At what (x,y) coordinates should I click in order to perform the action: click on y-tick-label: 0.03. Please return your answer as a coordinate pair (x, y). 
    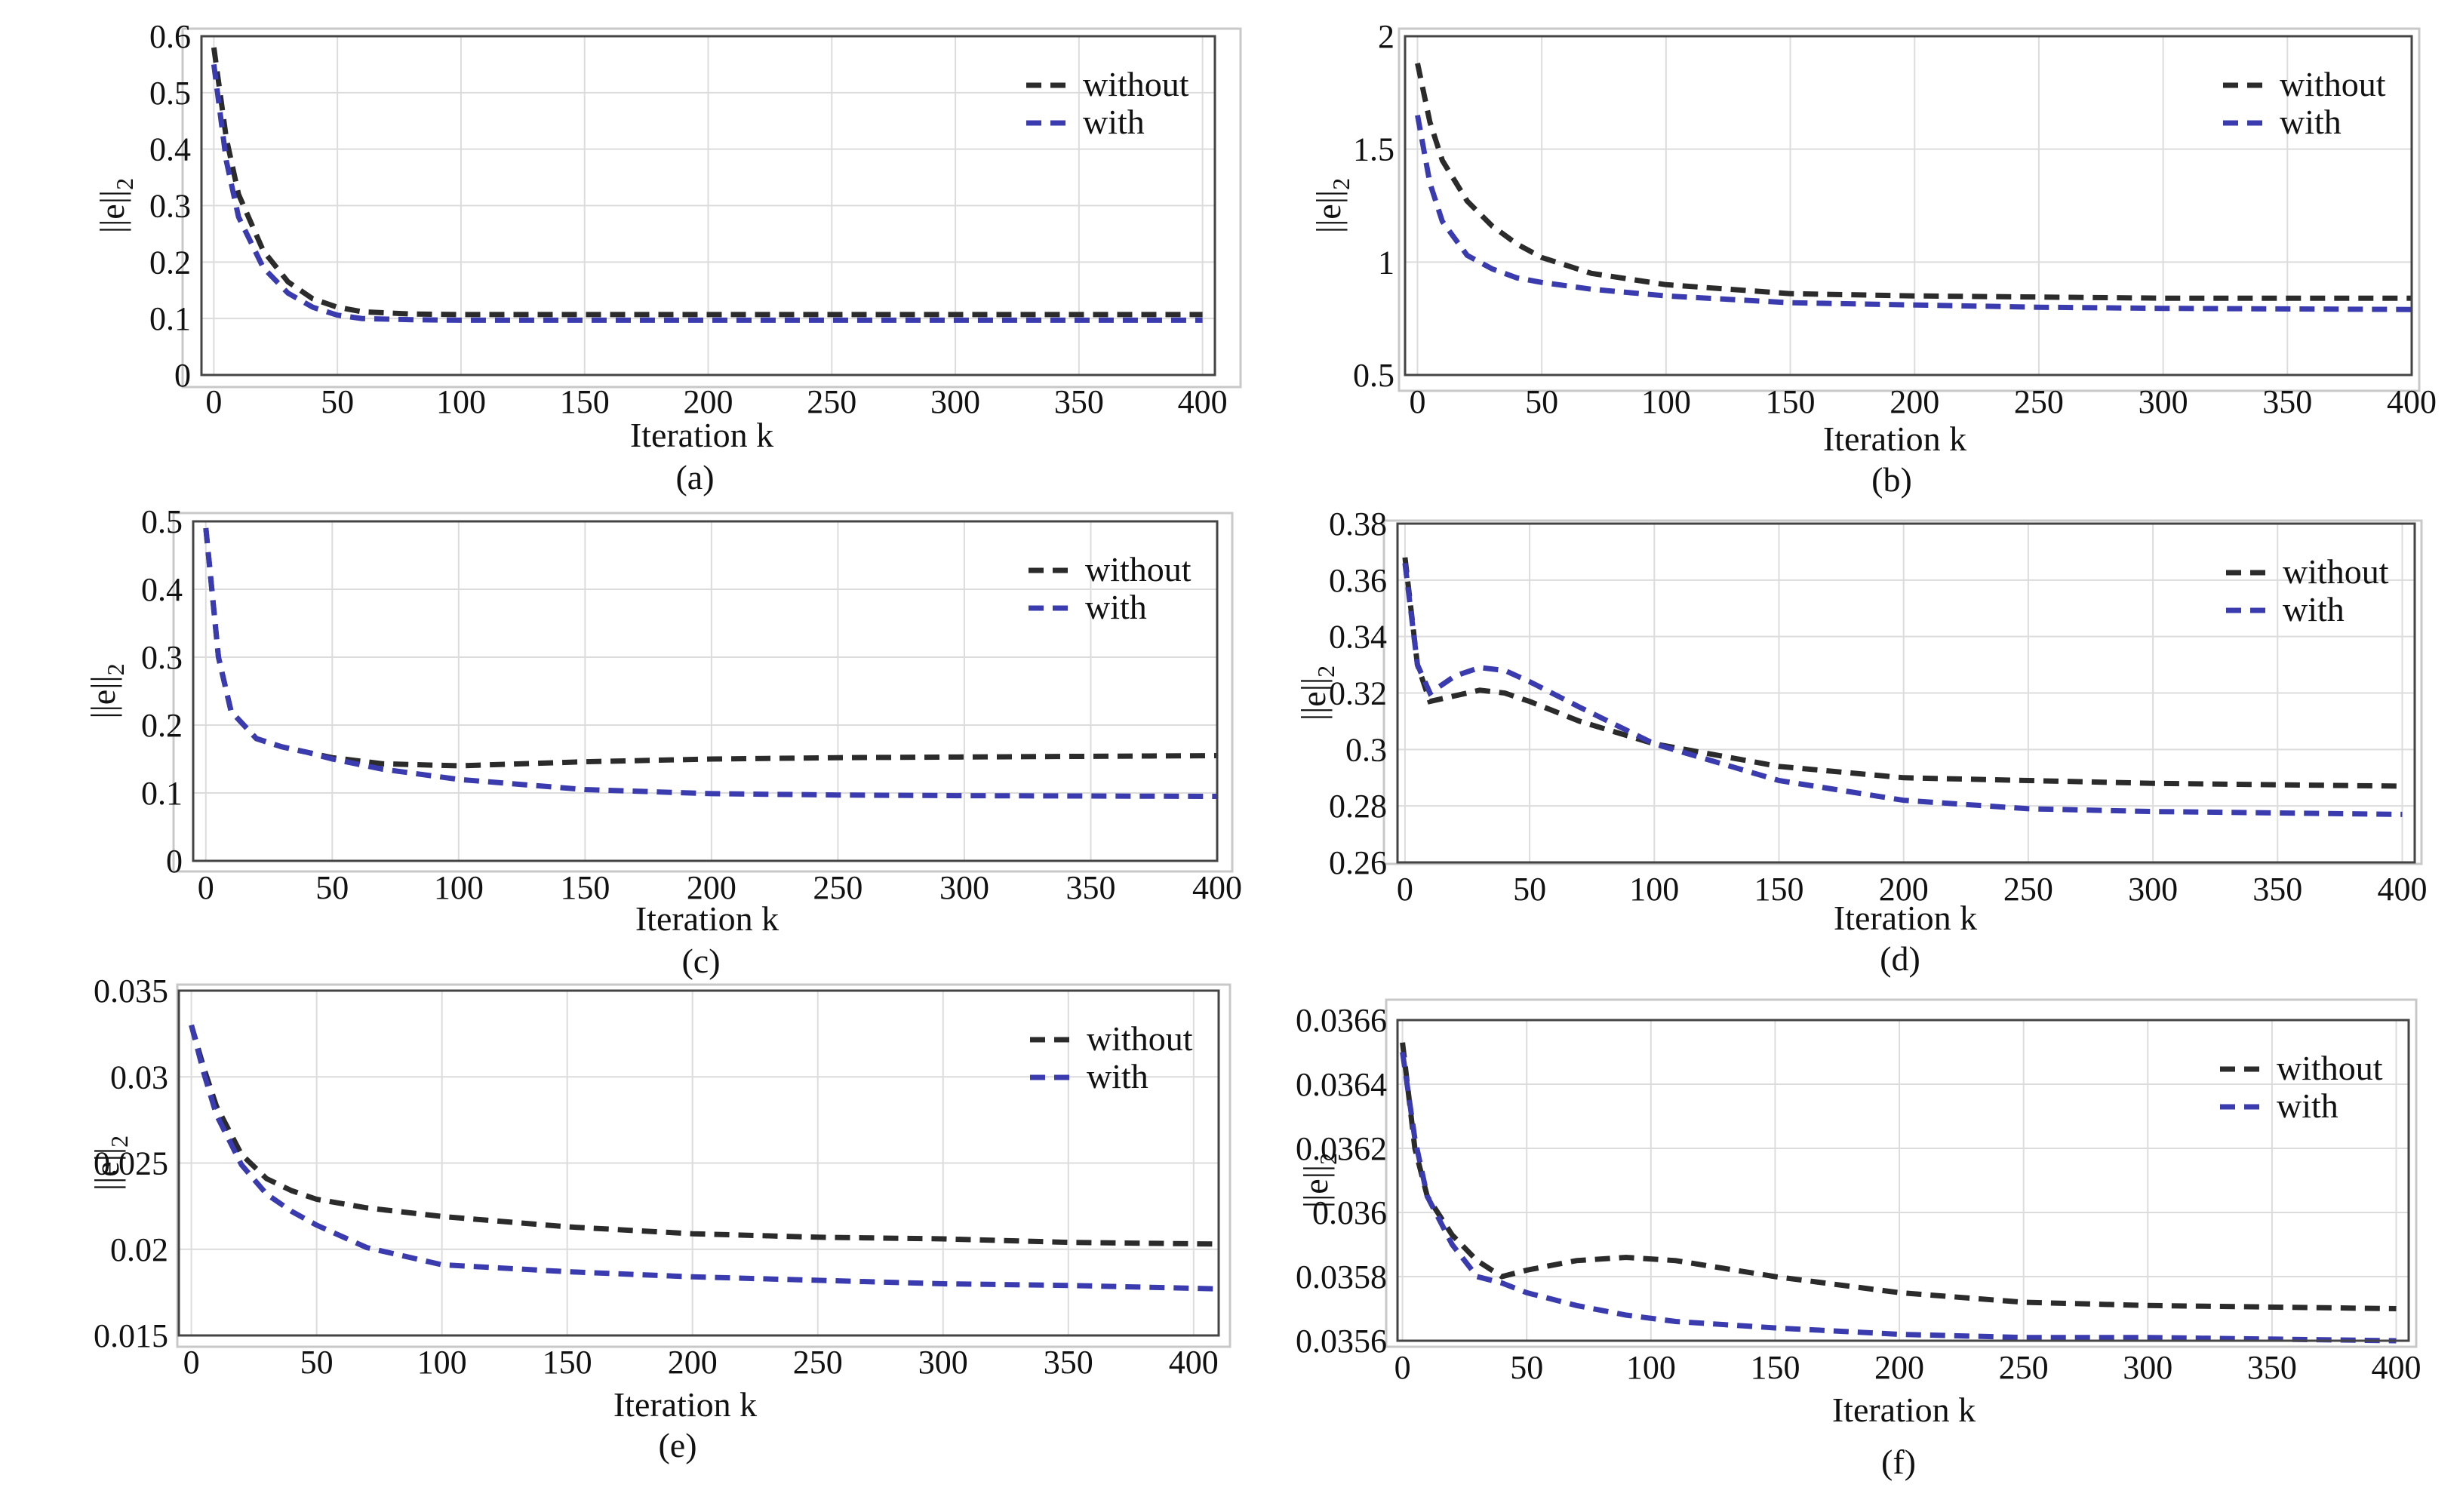
    Looking at the image, I should click on (139, 1077).